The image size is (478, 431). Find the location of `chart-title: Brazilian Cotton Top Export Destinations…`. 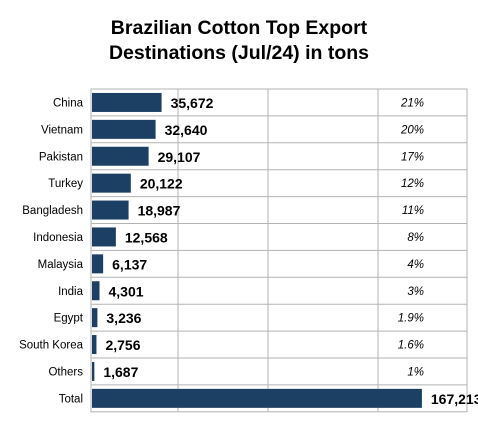

chart-title: Brazilian Cotton Top Export Destinations… is located at coordinates (239, 41).